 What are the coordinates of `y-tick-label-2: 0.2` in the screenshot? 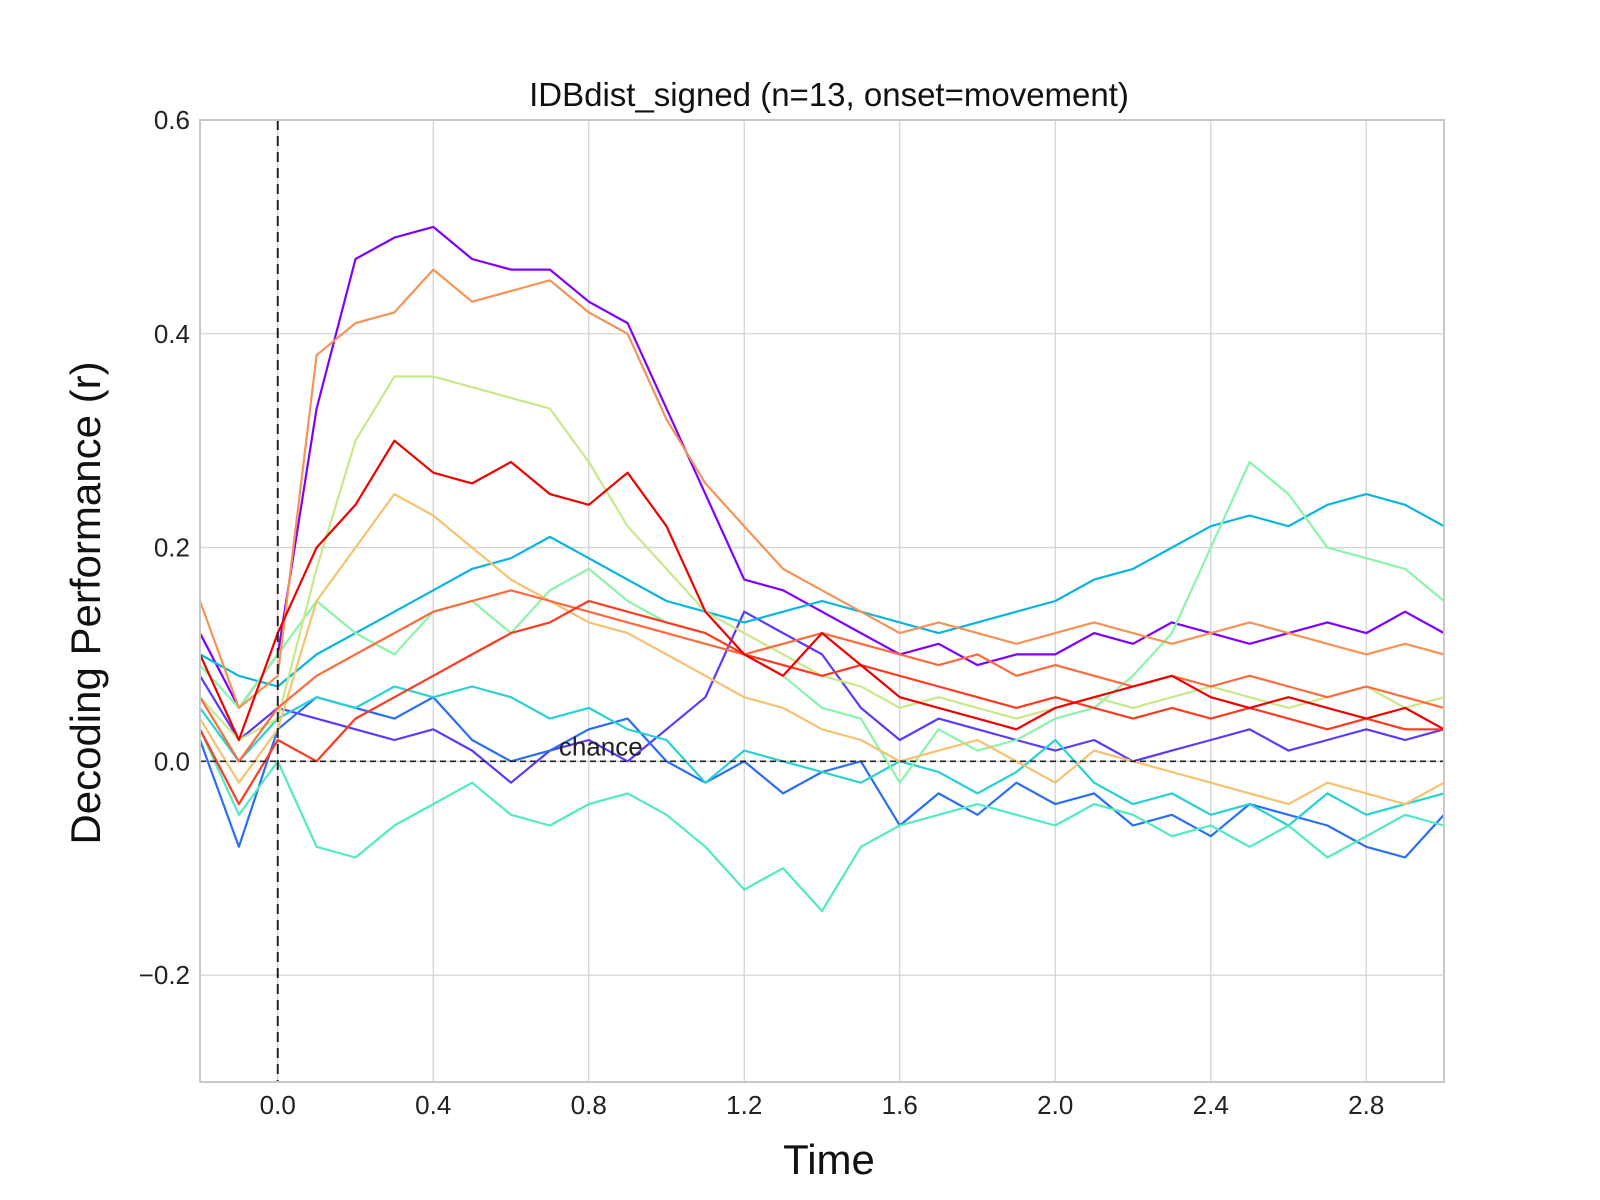 It's located at (172, 548).